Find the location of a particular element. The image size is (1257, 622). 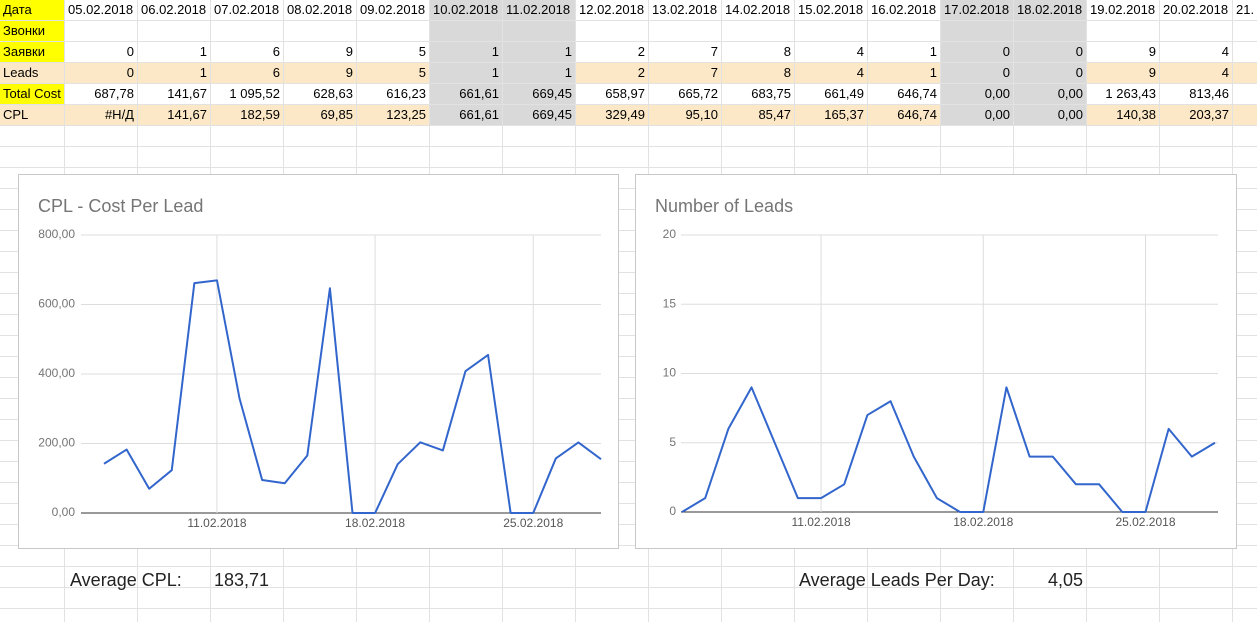

cell: 8 is located at coordinates (758, 52).